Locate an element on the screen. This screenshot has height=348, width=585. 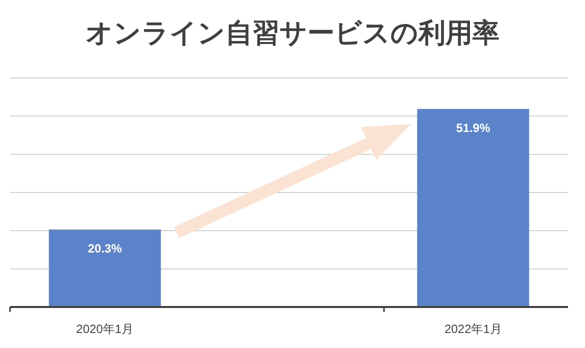
data-label: 51.9% is located at coordinates (473, 127).